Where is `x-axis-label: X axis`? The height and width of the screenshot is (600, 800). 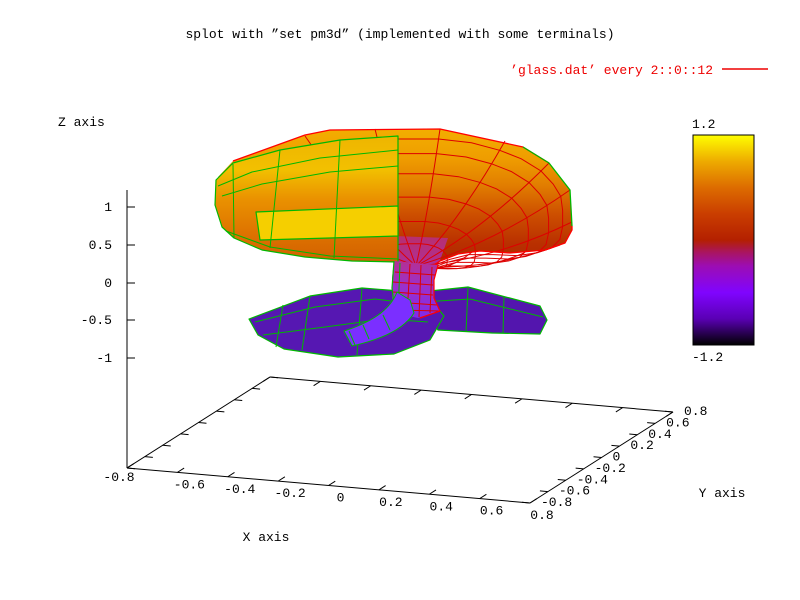
x-axis-label: X axis is located at coordinates (266, 537).